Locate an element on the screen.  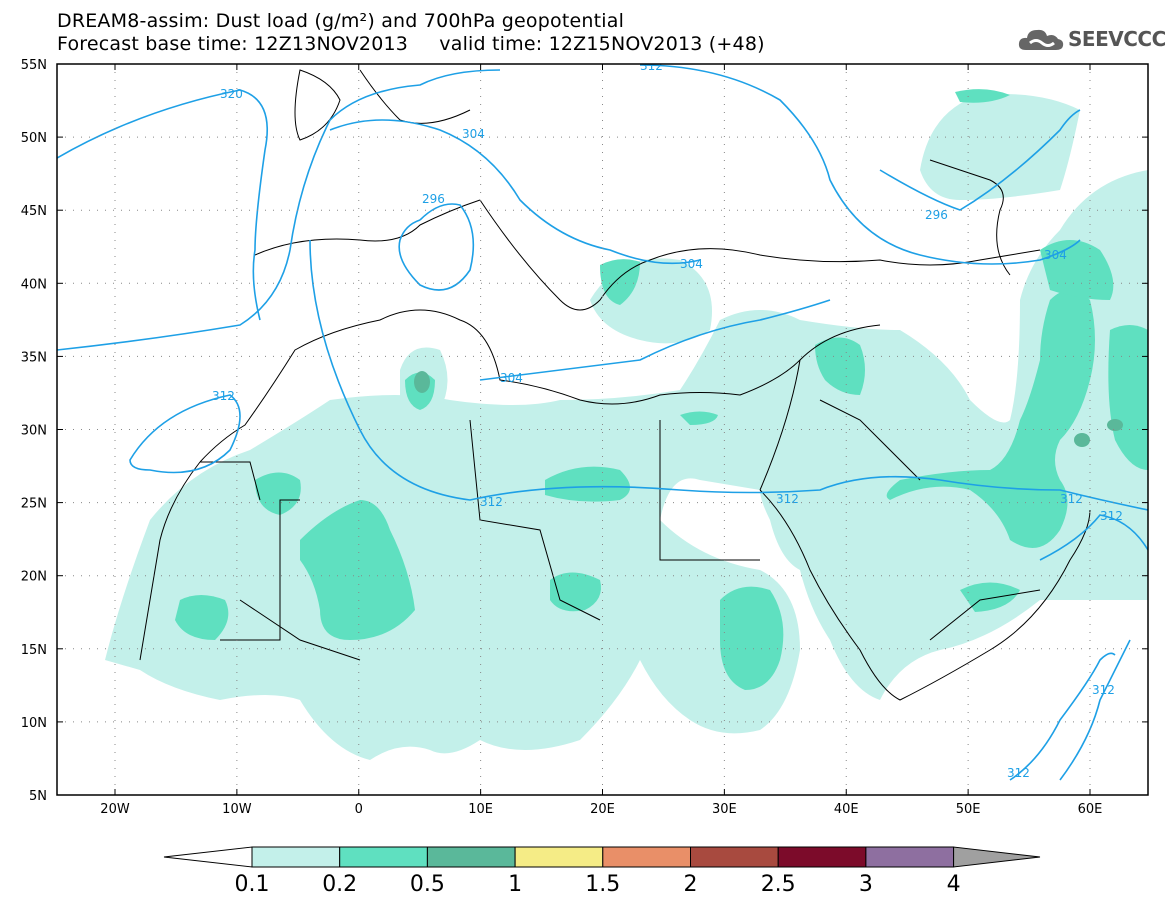
colorbar-tick-label: 2 is located at coordinates (691, 884).